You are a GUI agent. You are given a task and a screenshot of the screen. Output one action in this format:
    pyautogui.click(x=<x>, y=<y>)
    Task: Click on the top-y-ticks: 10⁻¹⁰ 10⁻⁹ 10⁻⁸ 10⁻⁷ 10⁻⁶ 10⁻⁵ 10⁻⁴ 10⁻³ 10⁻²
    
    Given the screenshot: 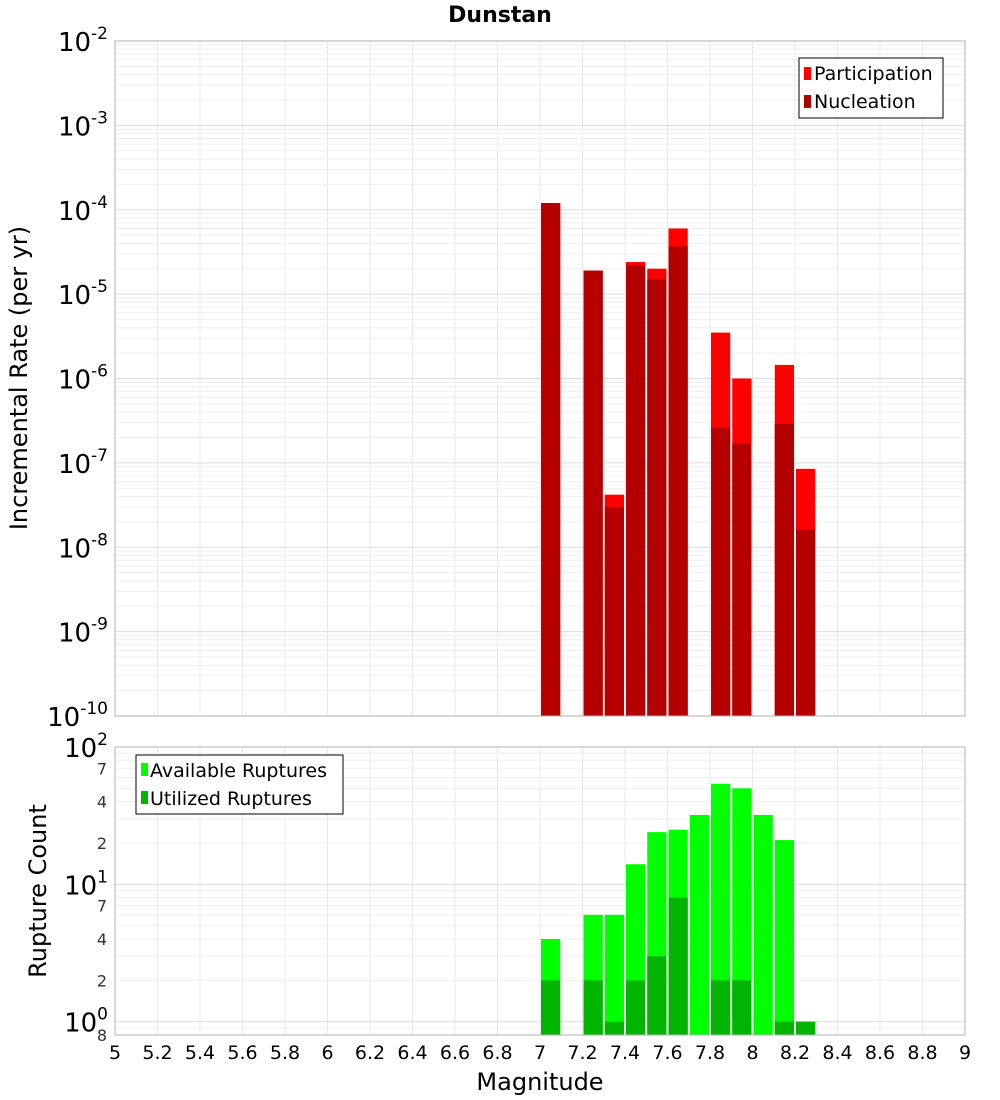 What is the action you would take?
    pyautogui.click(x=77, y=378)
    